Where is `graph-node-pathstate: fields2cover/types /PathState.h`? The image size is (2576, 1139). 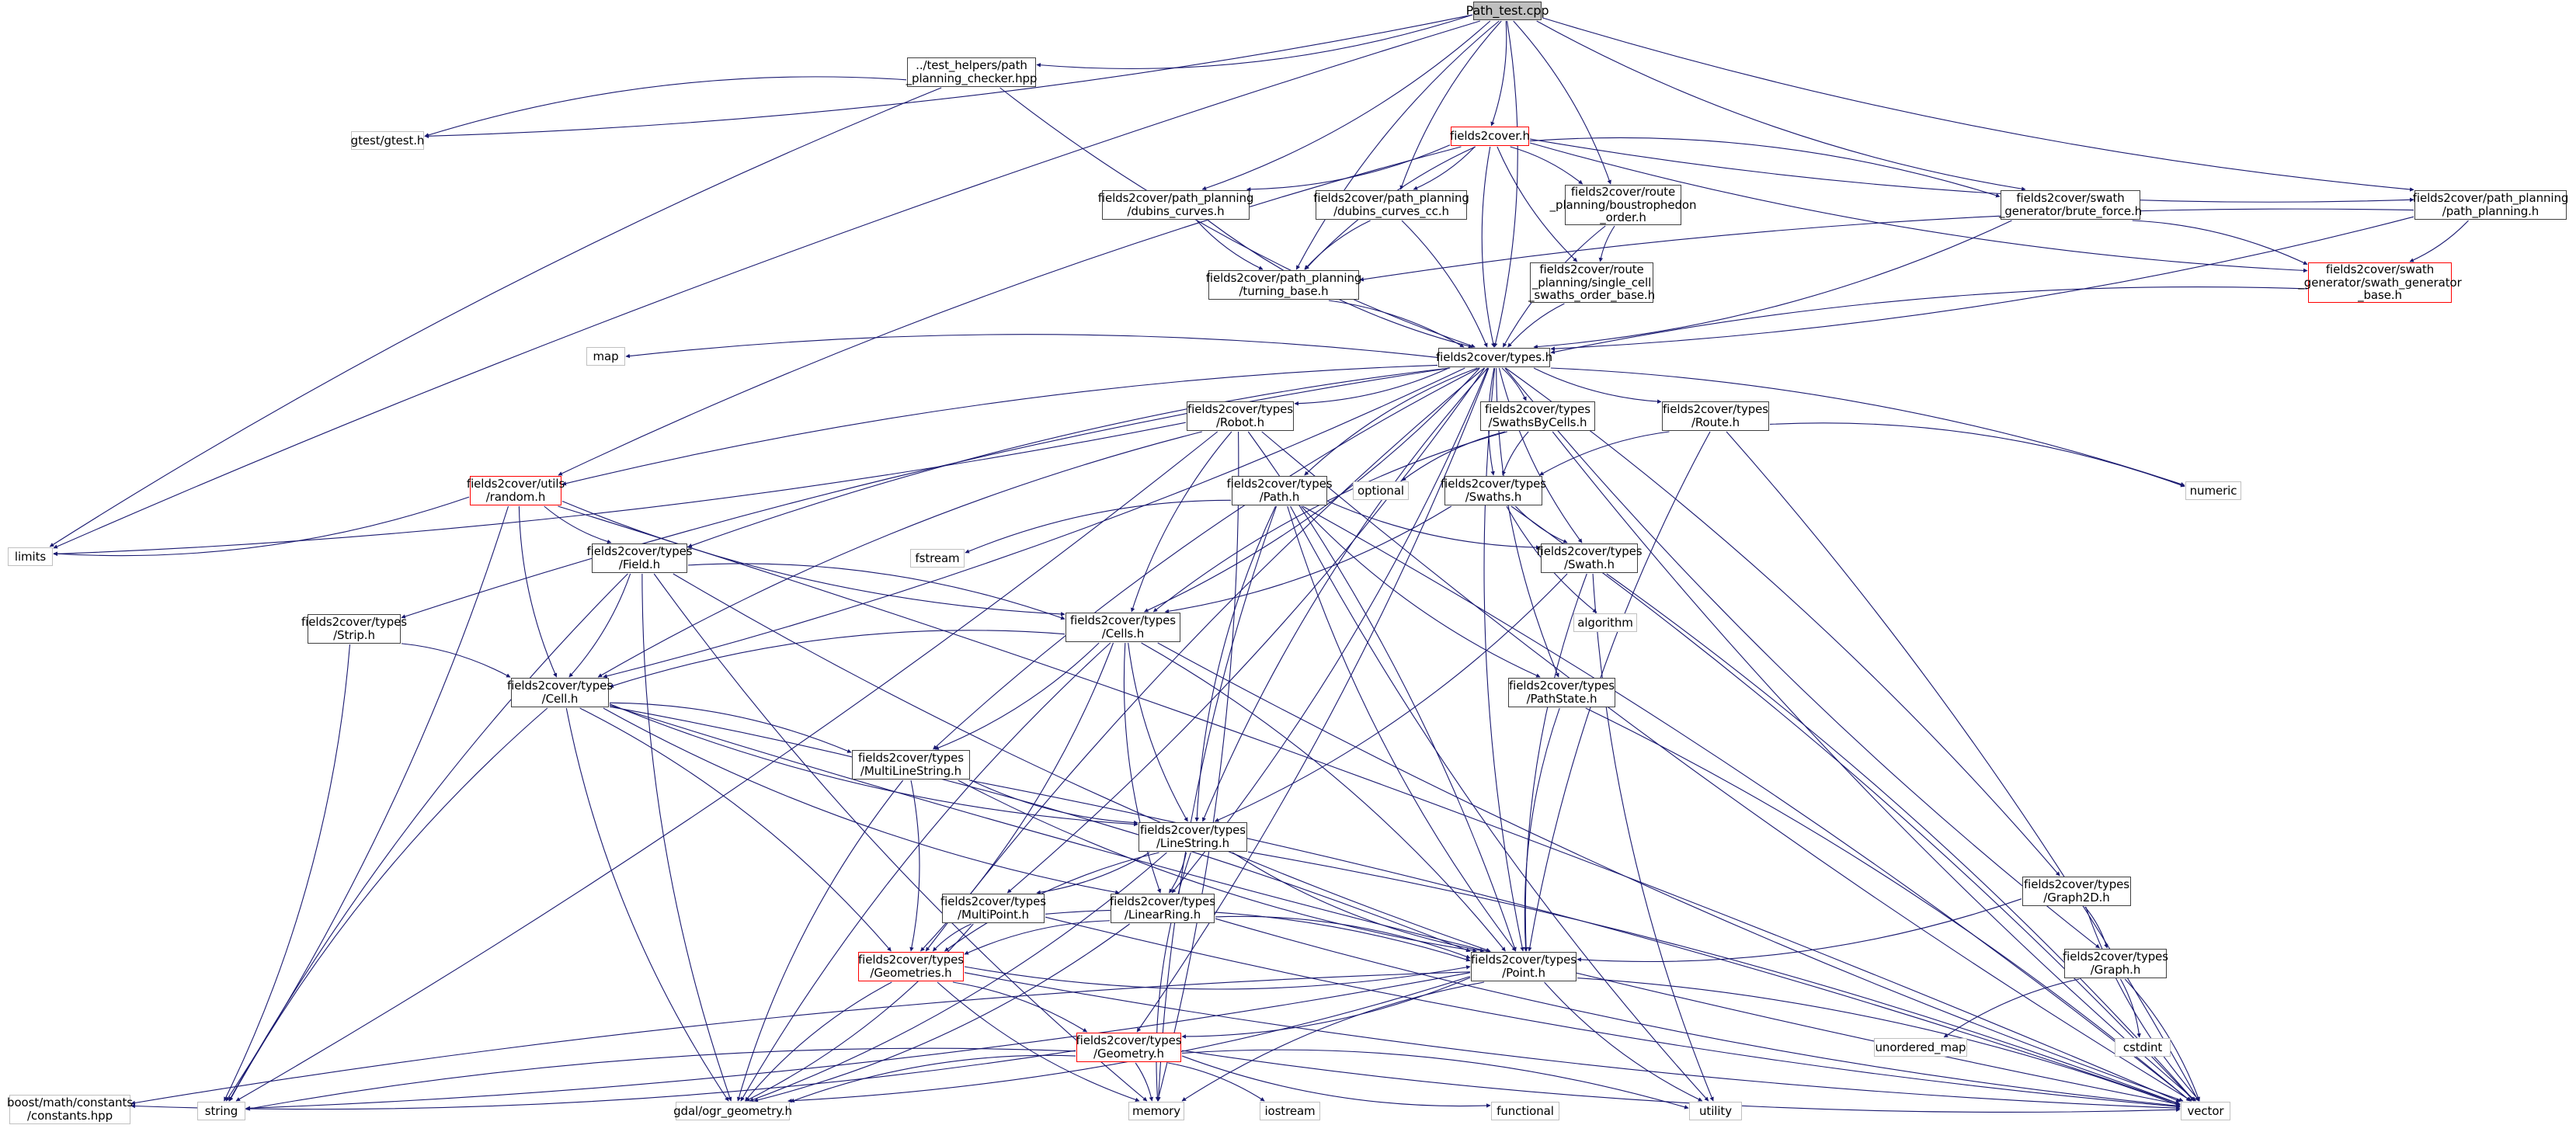
graph-node-pathstate: fields2cover/types /PathState.h is located at coordinates (1561, 692).